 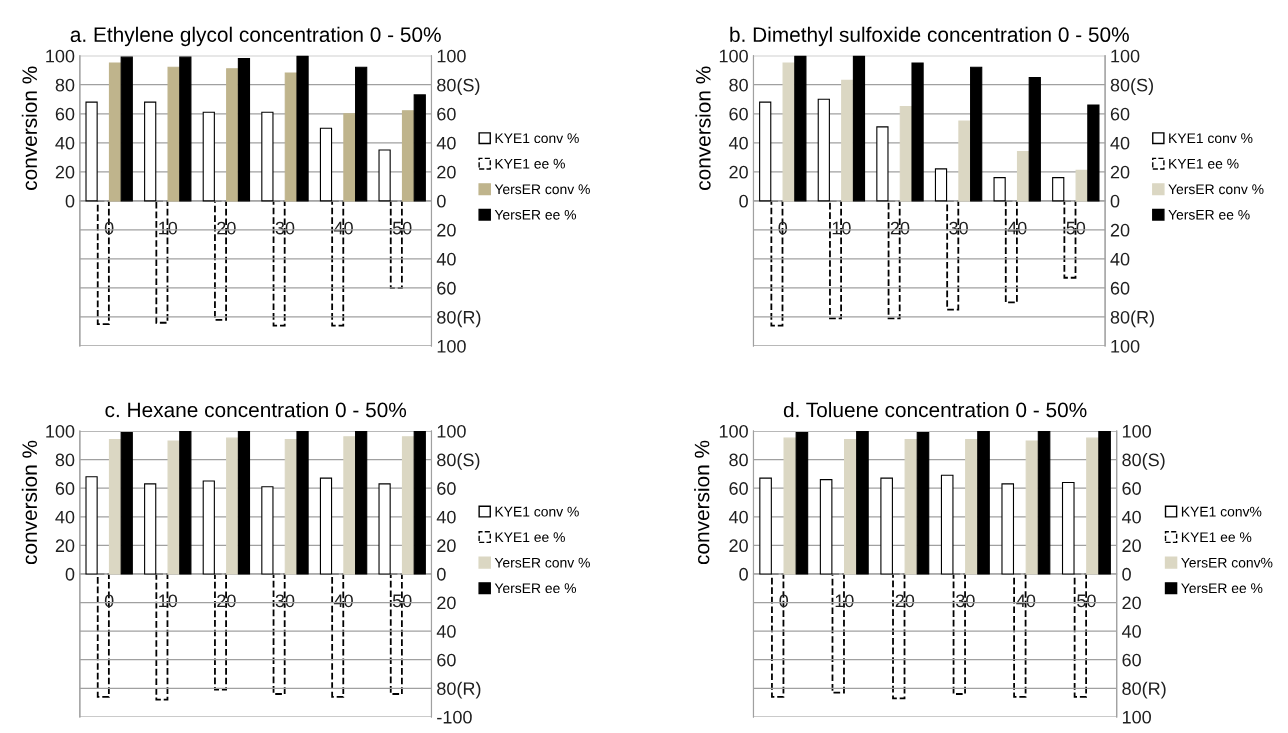 I want to click on chart-title: c. Hexane concentration 0 - 50%, so click(x=256, y=410).